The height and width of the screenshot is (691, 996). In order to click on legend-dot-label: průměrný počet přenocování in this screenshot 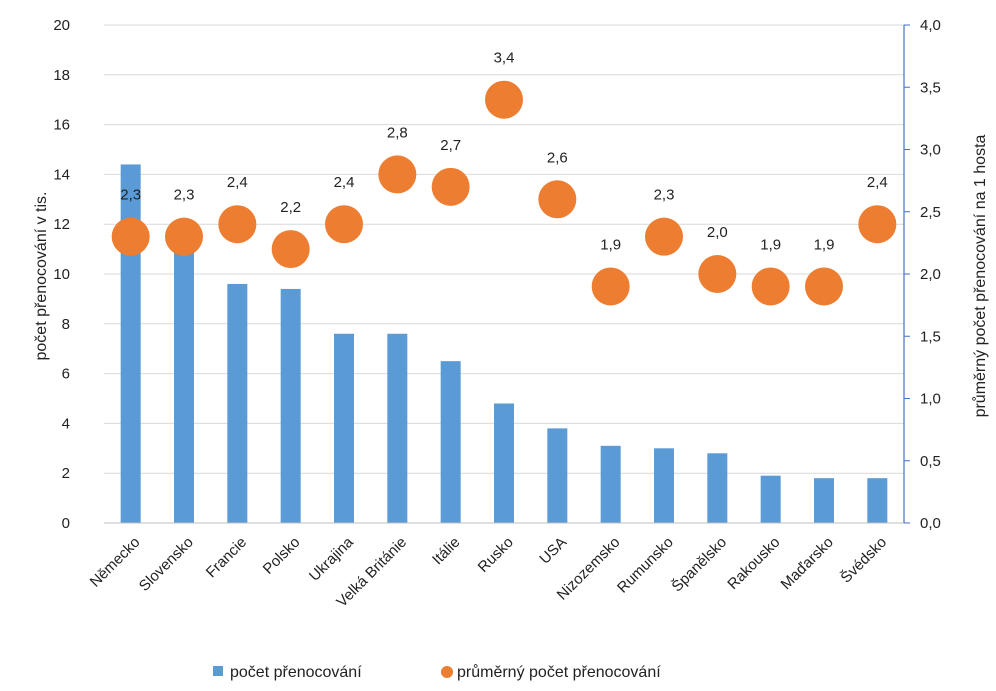, I will do `click(559, 672)`.